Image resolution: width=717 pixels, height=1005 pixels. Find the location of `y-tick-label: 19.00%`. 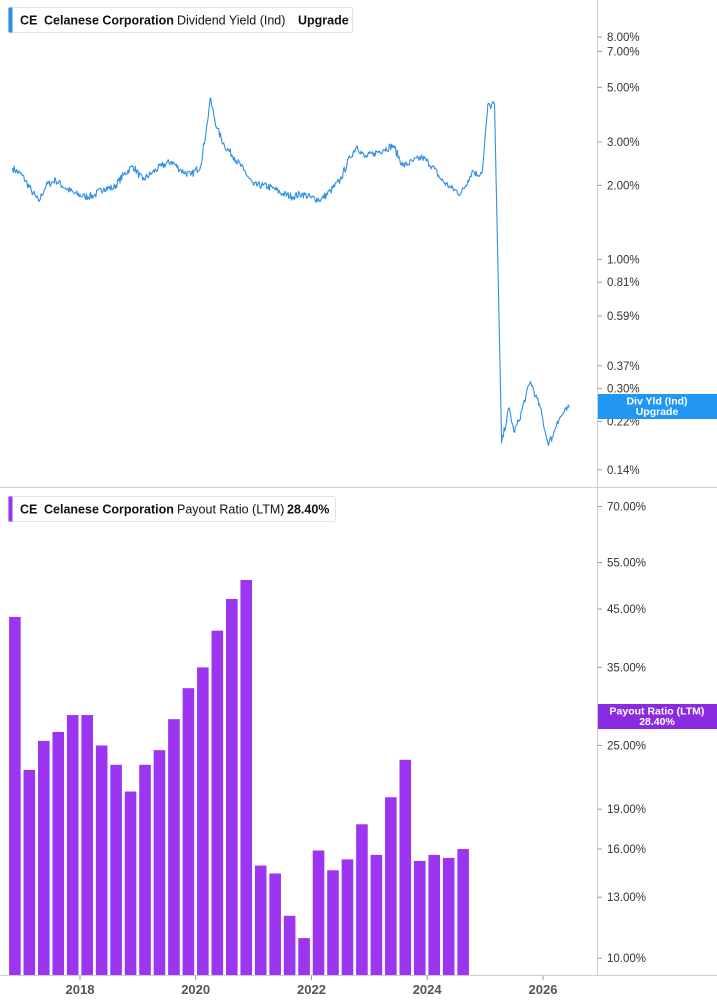

y-tick-label: 19.00% is located at coordinates (626, 810).